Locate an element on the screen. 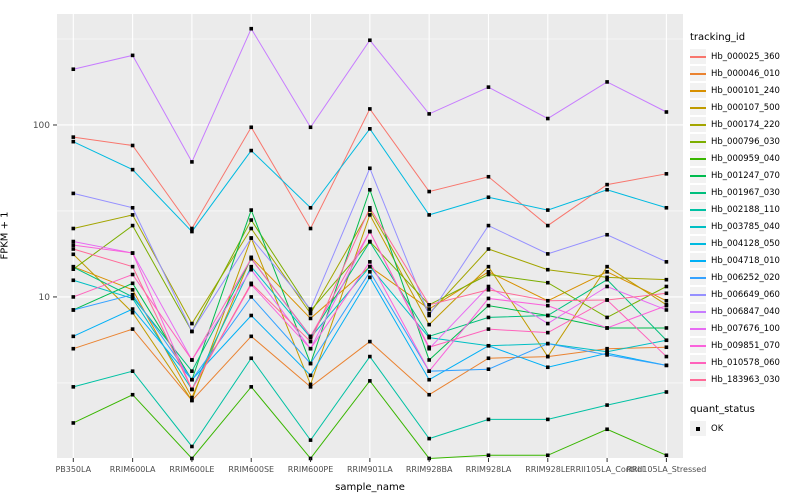 Image resolution: width=800 pixels, height=500 pixels. legend-entry-label: Hb_004128_050 is located at coordinates (745, 243).